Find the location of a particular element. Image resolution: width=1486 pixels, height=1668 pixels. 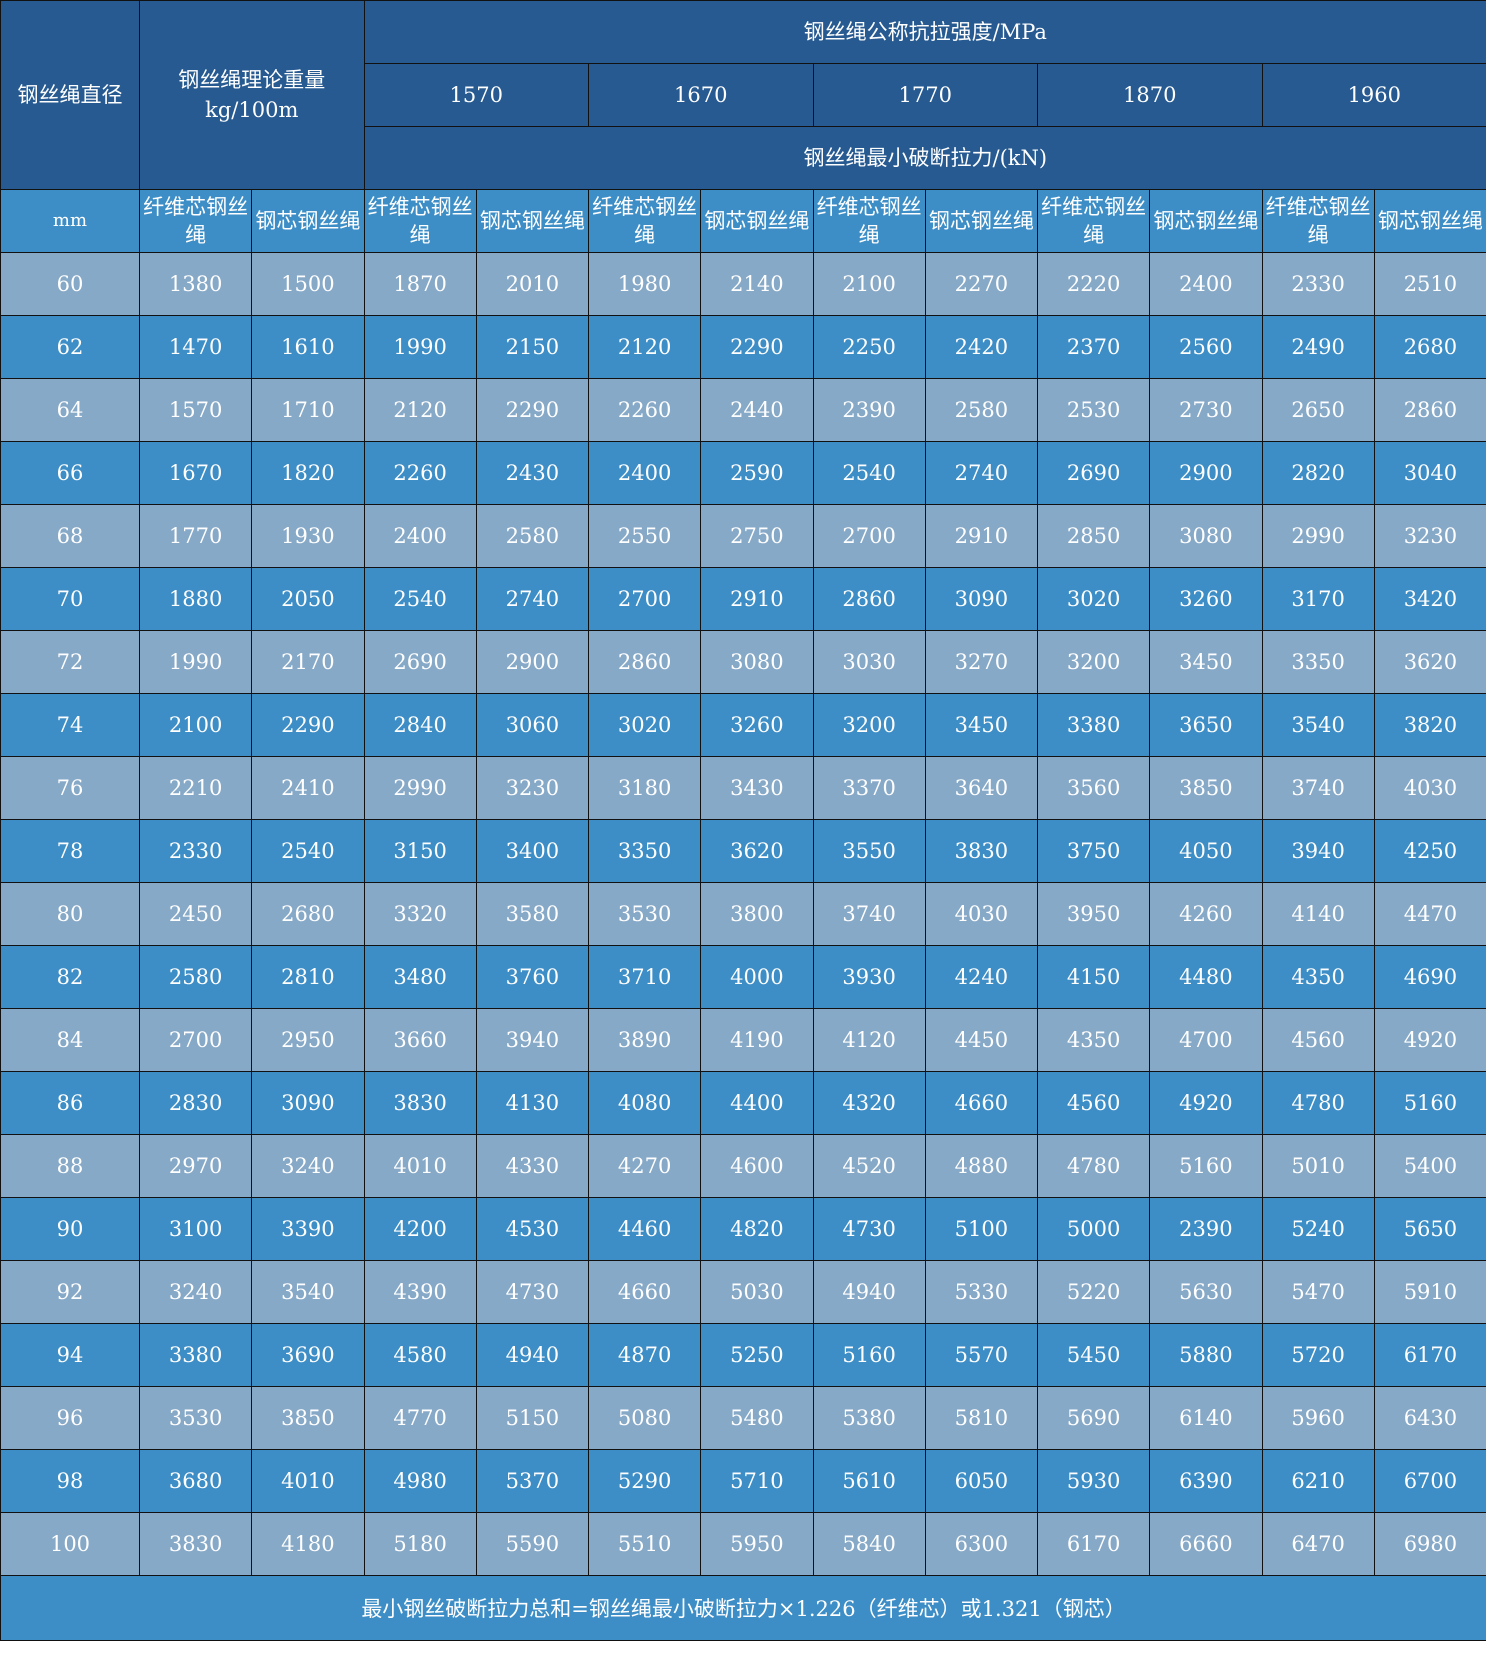

value-cell: 3690 is located at coordinates (308, 1355).